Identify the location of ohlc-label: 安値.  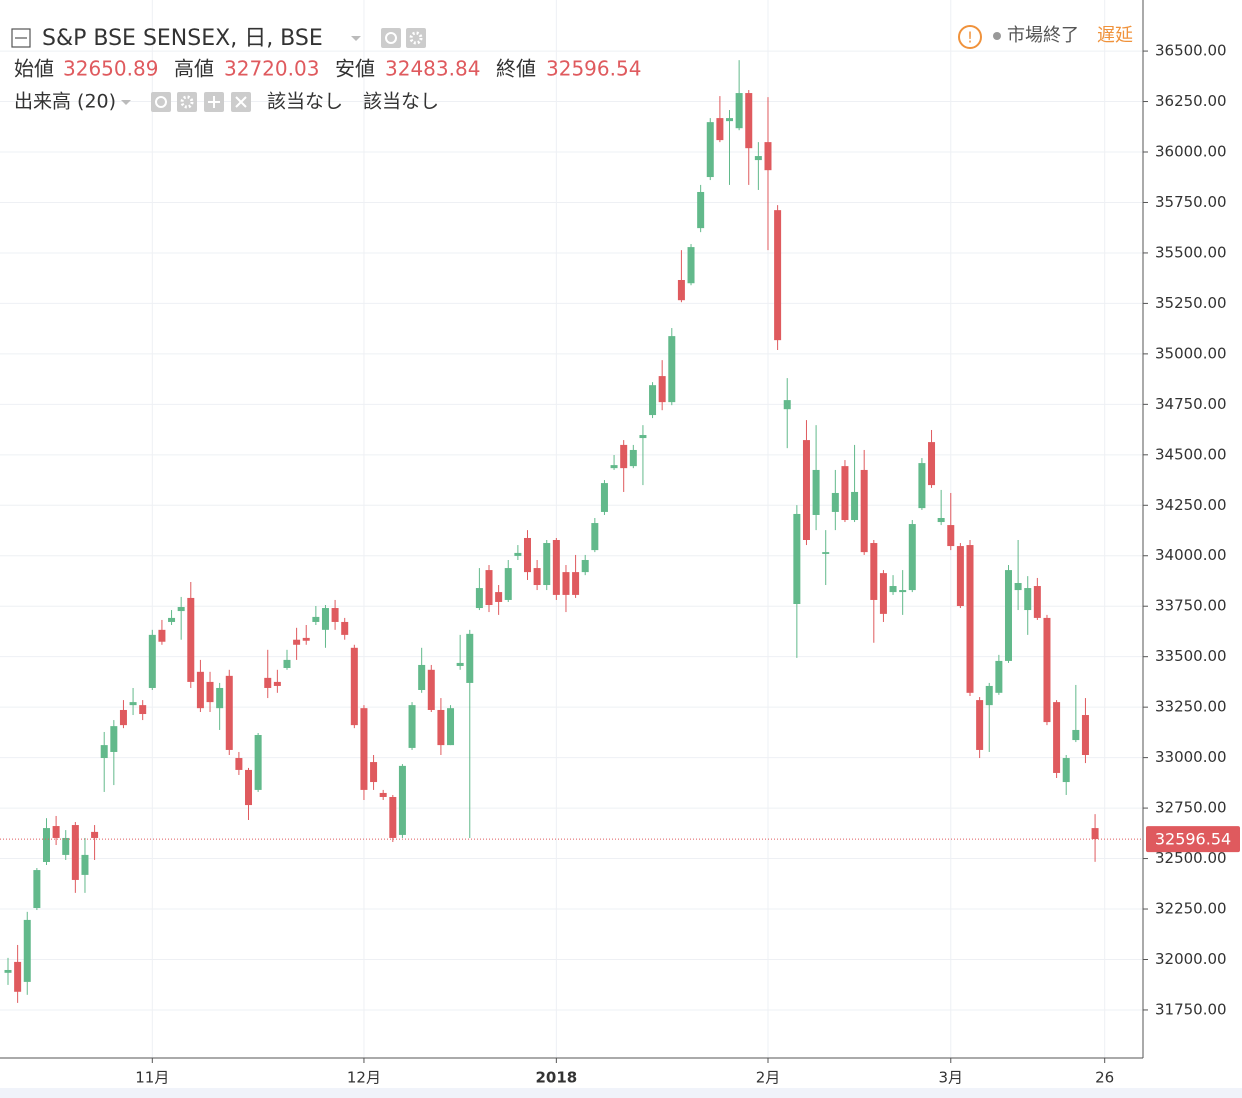
(355, 69).